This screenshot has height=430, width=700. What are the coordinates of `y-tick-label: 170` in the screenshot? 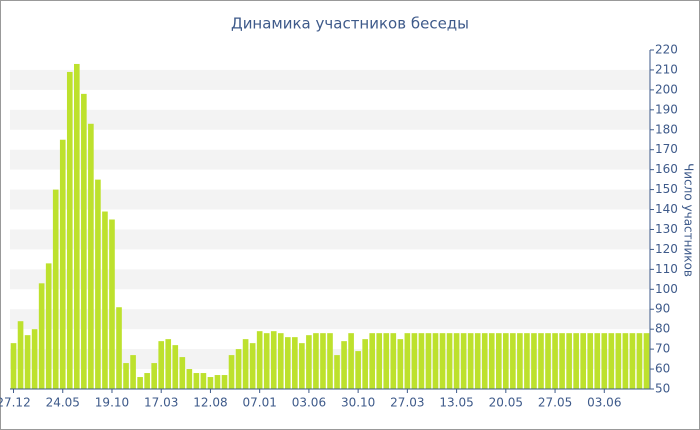 It's located at (666, 149).